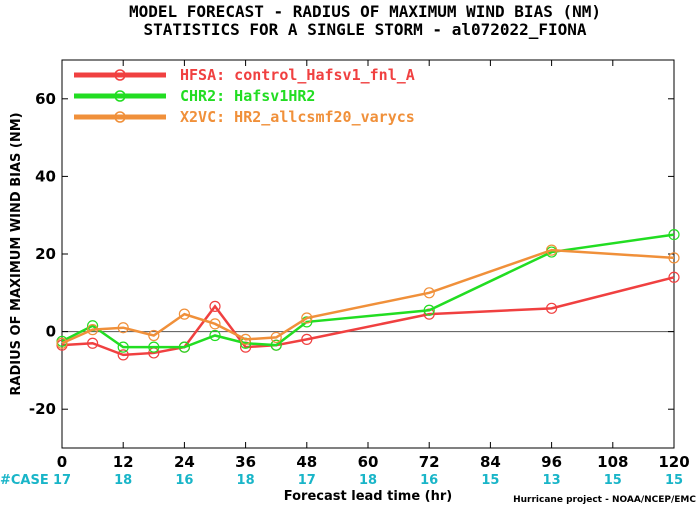 The height and width of the screenshot is (506, 700). Describe the element at coordinates (24, 480) in the screenshot. I see `case-label: #CASE` at that location.